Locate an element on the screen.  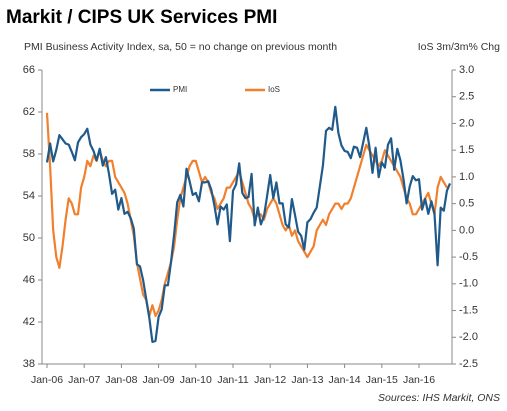
y2-tick-label: 3.0 is located at coordinates (466, 70).